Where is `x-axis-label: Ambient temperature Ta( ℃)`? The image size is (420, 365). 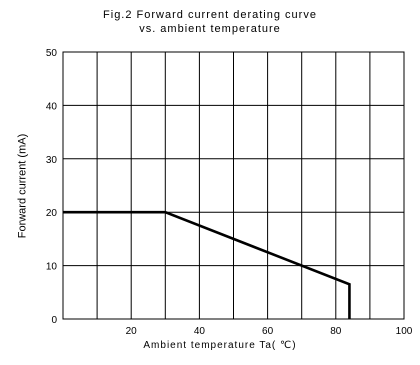
x-axis-label: Ambient temperature Ta( ℃) is located at coordinates (220, 345).